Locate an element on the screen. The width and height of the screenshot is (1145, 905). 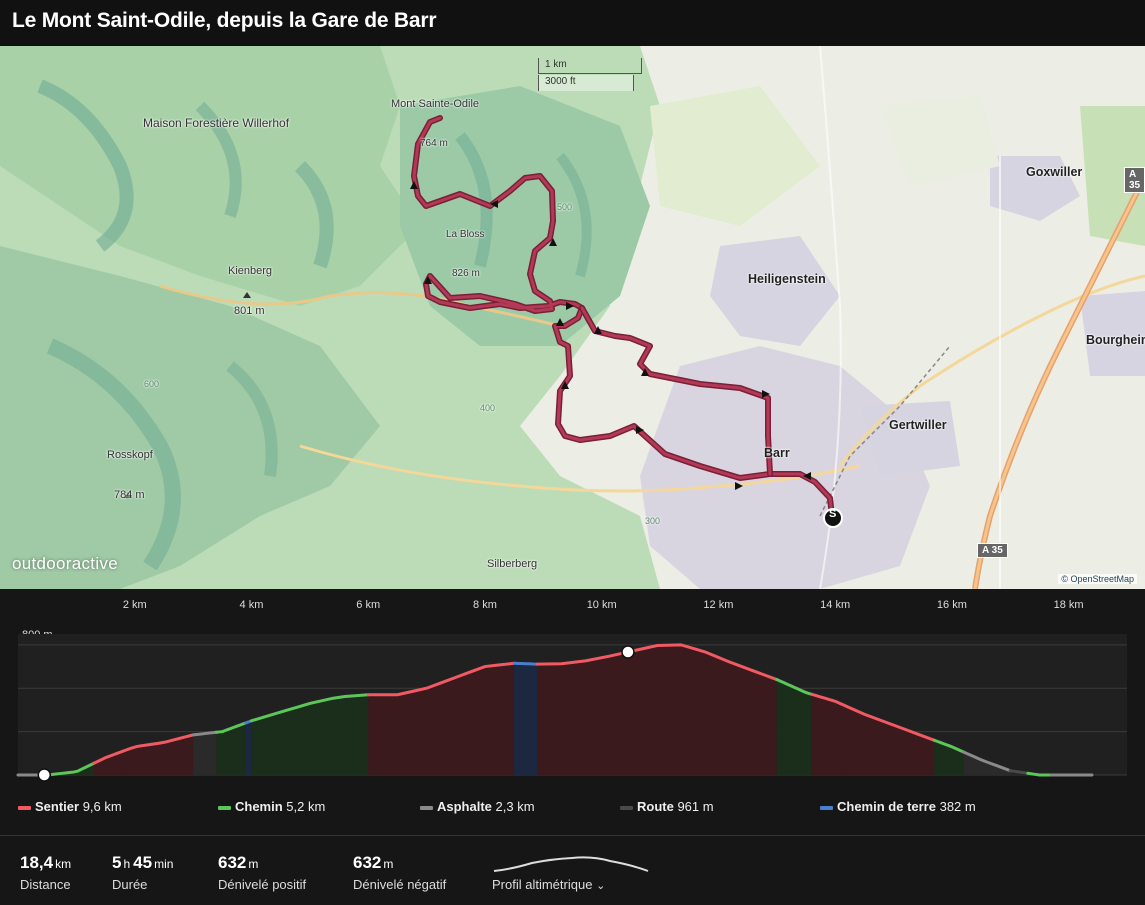
legend-value: 5,2 km is located at coordinates (304, 806).